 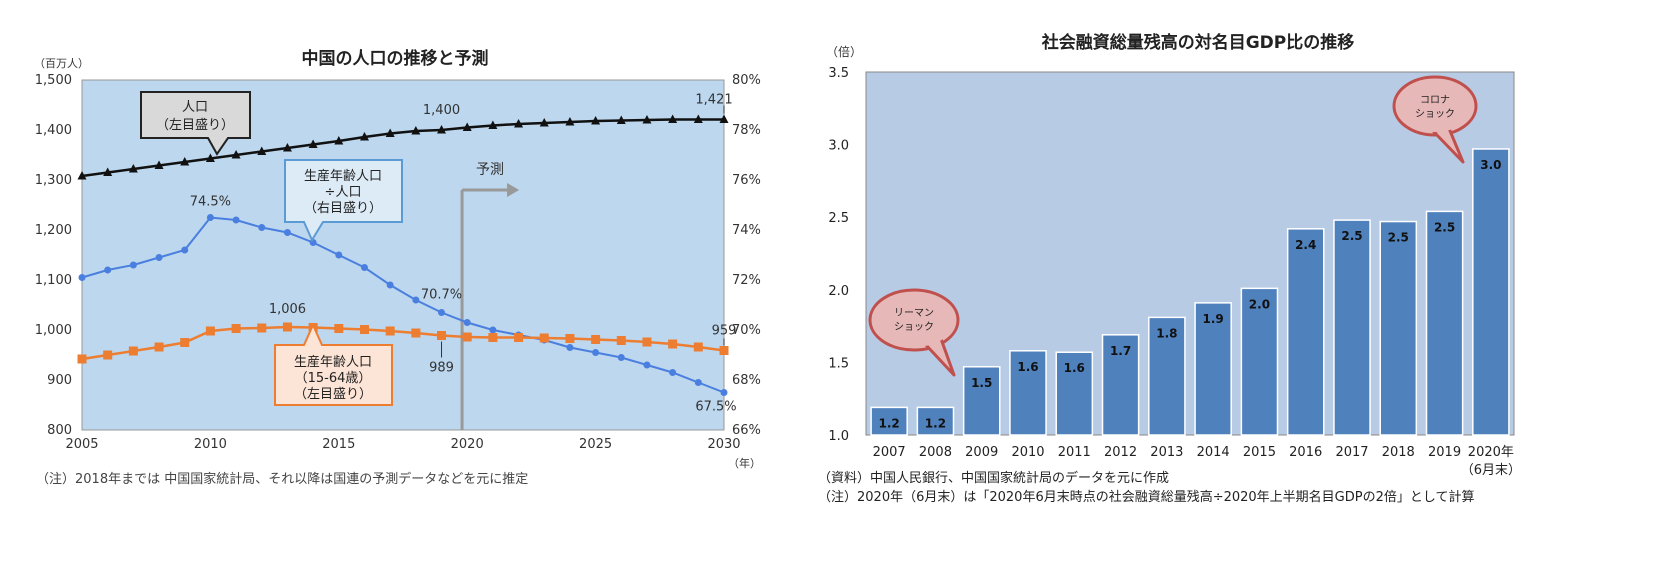 What do you see at coordinates (1074, 452) in the screenshot?
I see `x-tick: 2011` at bounding box center [1074, 452].